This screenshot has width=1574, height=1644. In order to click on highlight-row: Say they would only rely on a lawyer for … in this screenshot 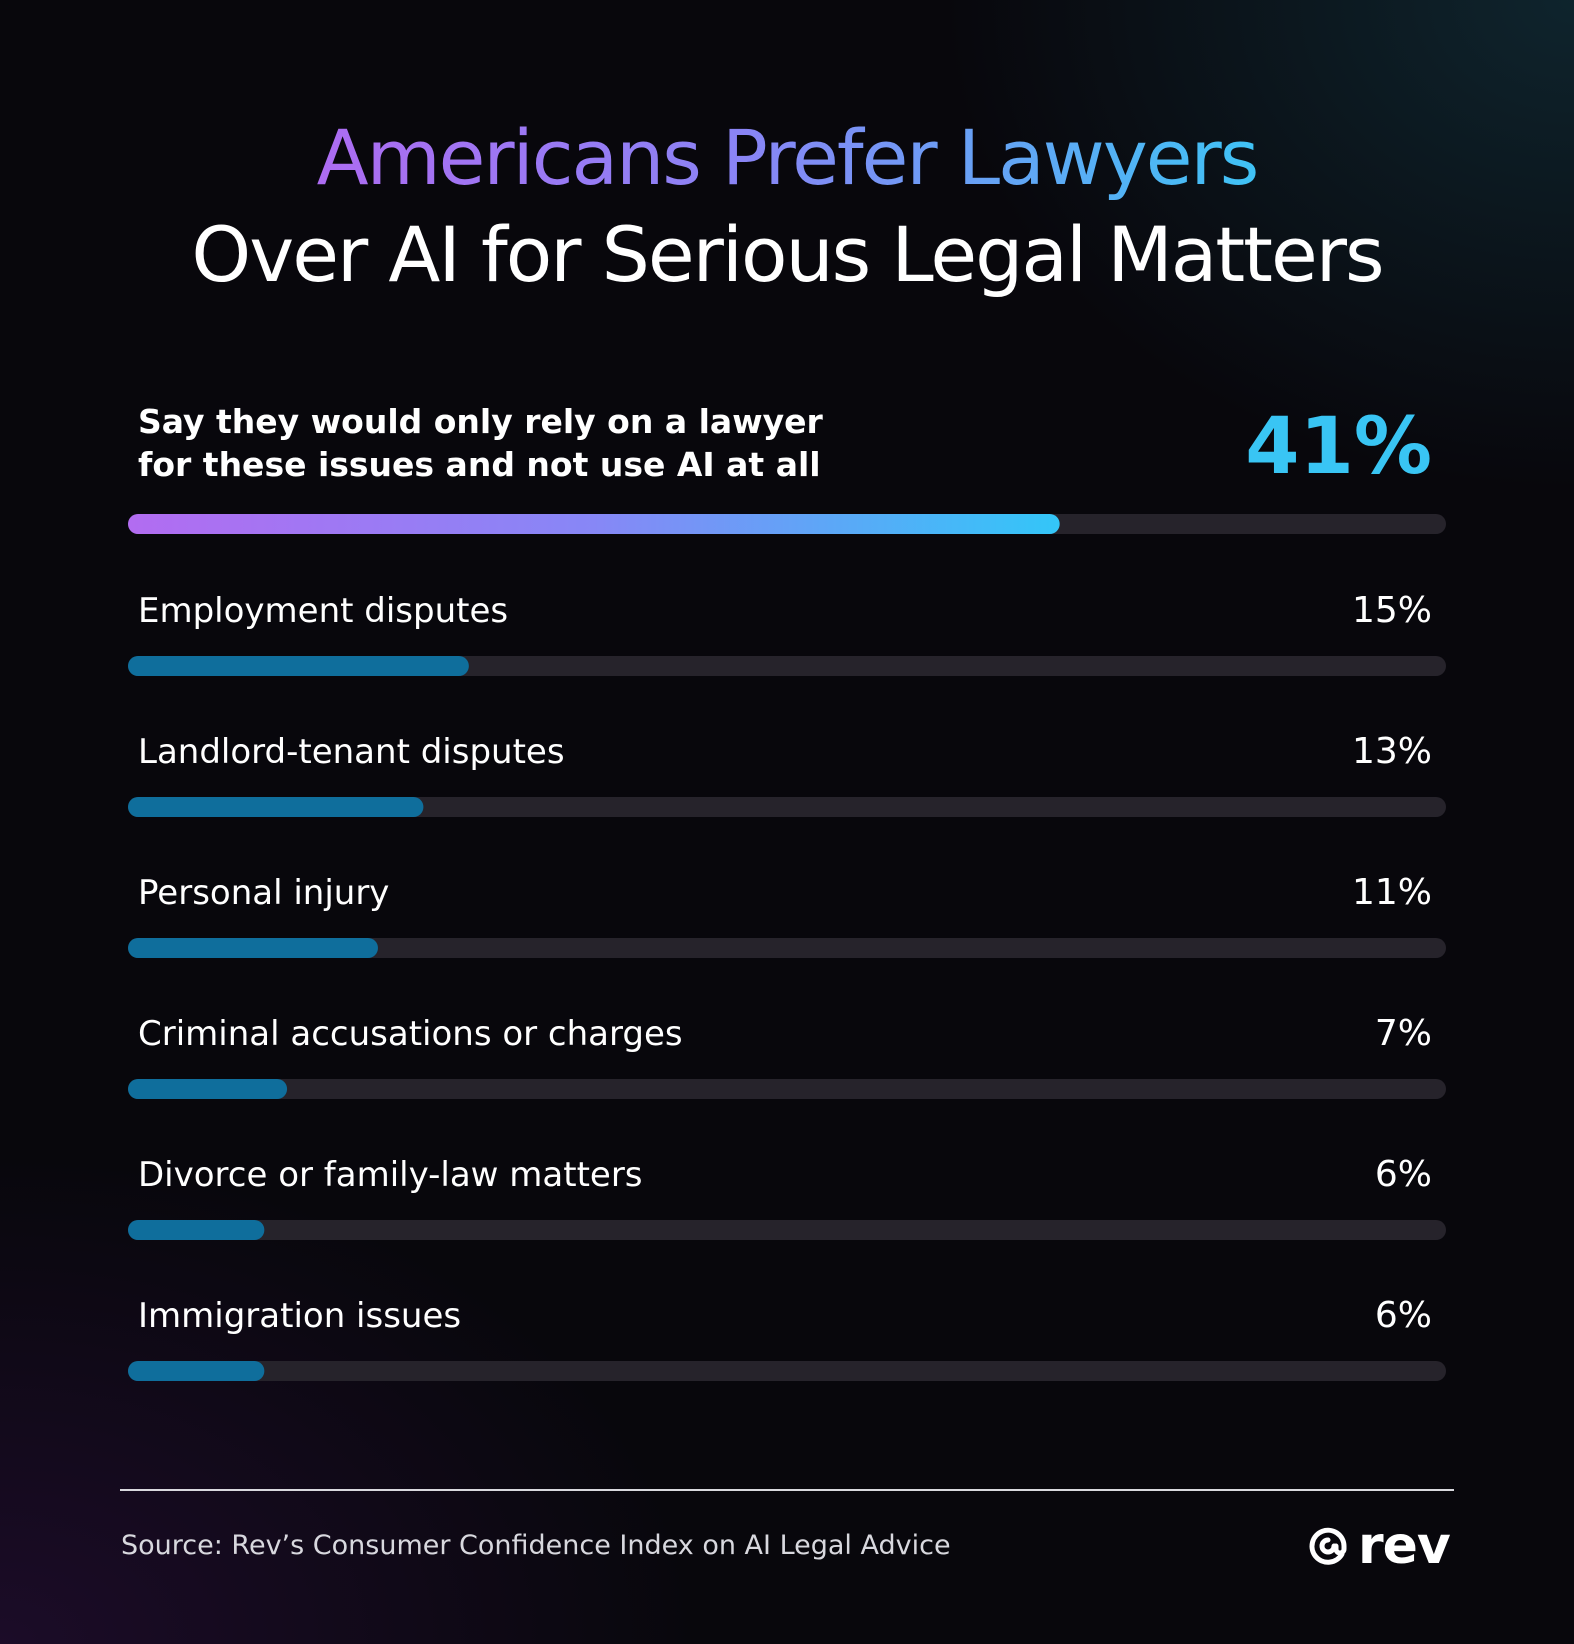, I will do `click(787, 468)`.